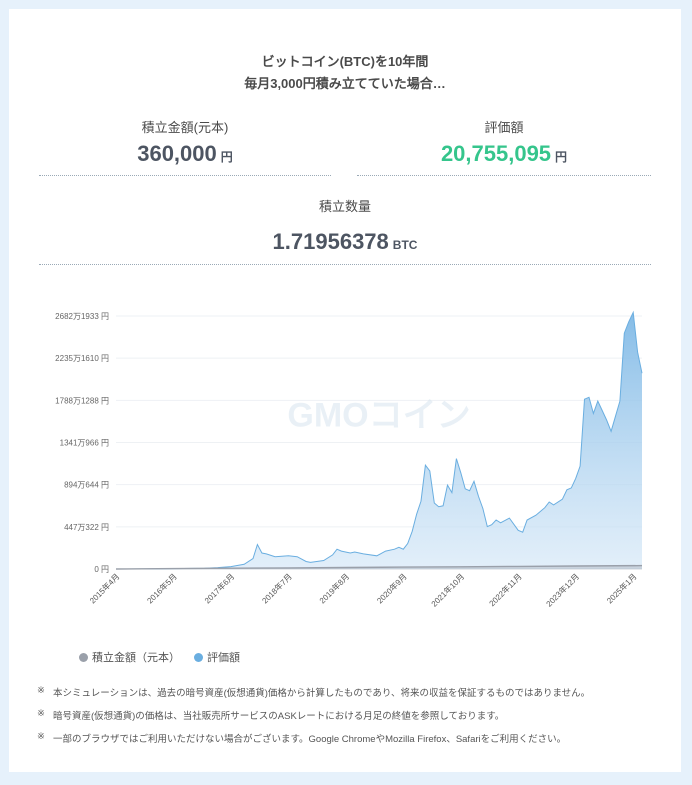 The image size is (692, 785). What do you see at coordinates (219, 588) in the screenshot?
I see `x-tick-label: 2017年6月` at bounding box center [219, 588].